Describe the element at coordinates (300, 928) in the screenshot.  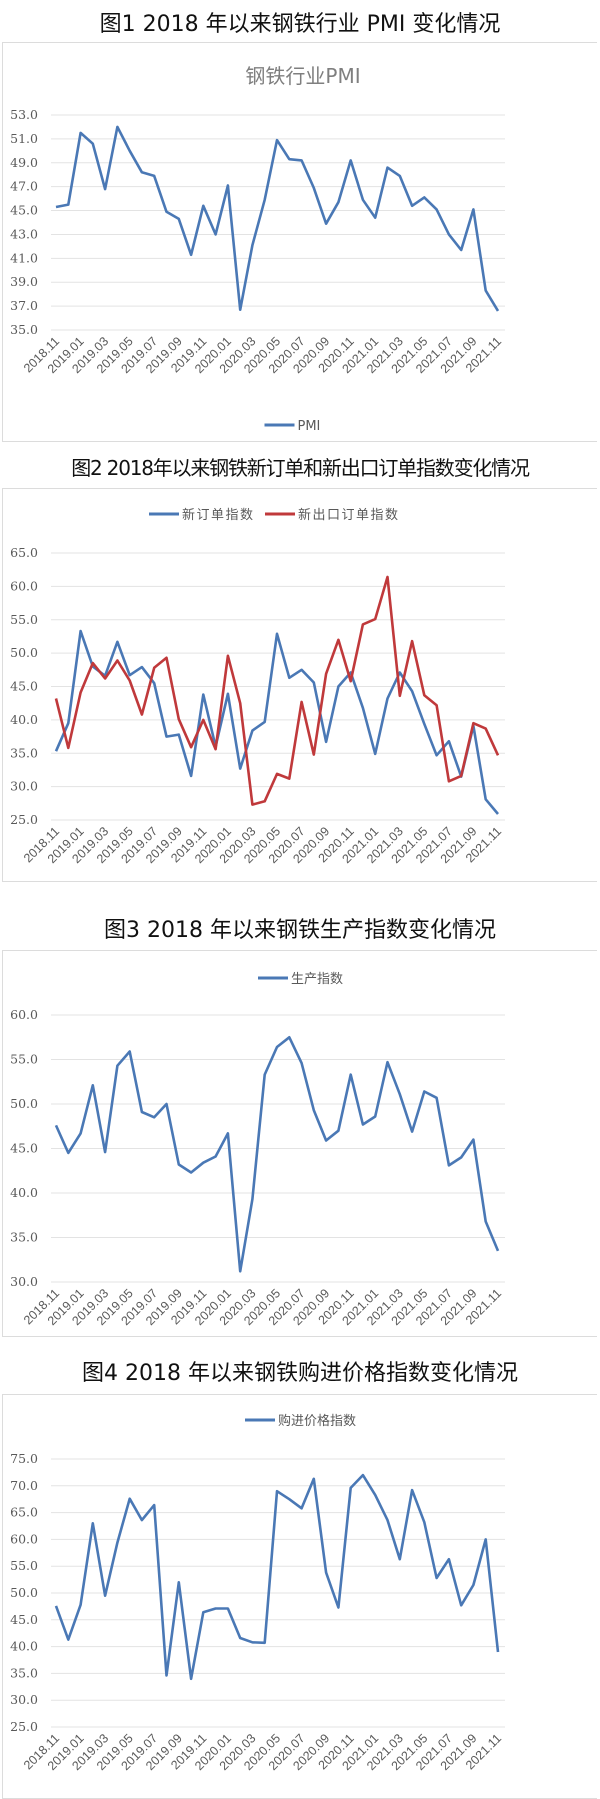
I see `figure-3-caption: 图3 2018 年以来钢铁生产指数变化情况` at that location.